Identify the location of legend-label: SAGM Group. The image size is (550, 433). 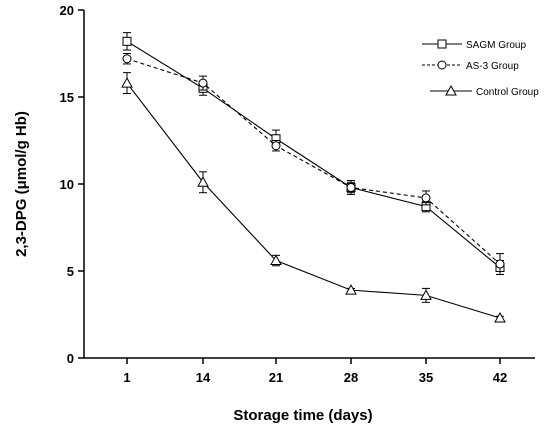
(496, 45).